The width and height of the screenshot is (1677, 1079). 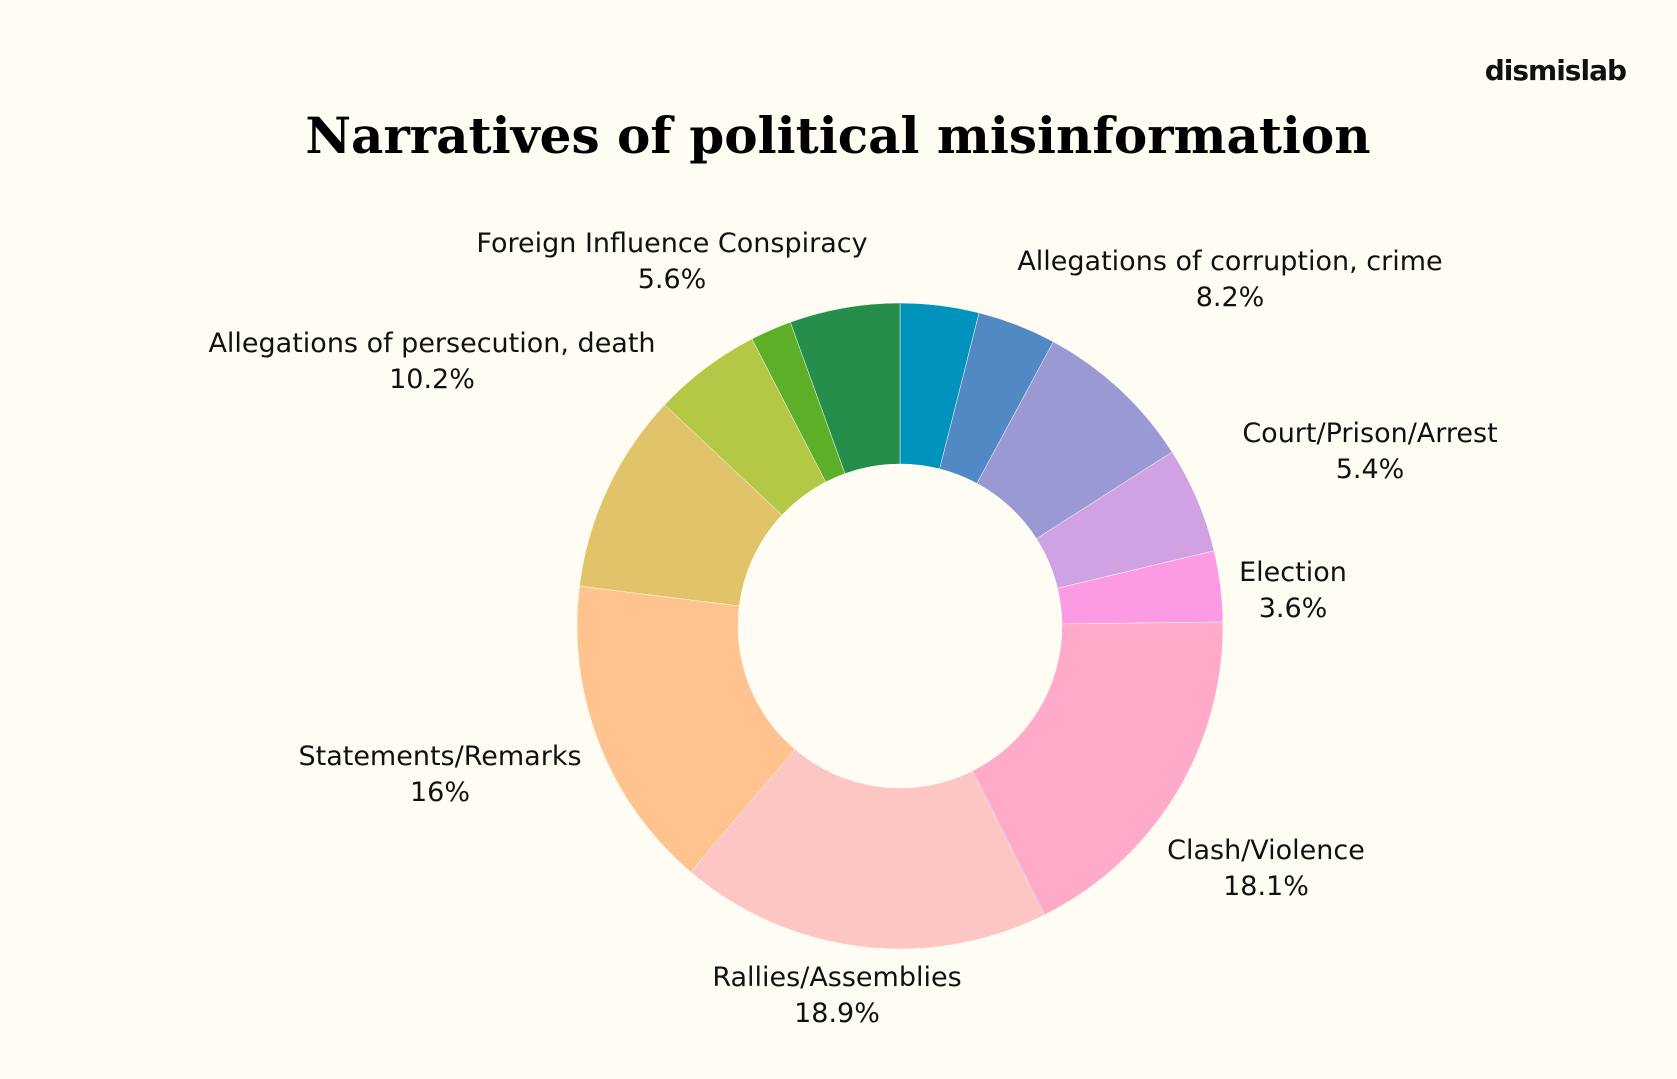 What do you see at coordinates (672, 279) in the screenshot?
I see `slice-value-11: 5.6%` at bounding box center [672, 279].